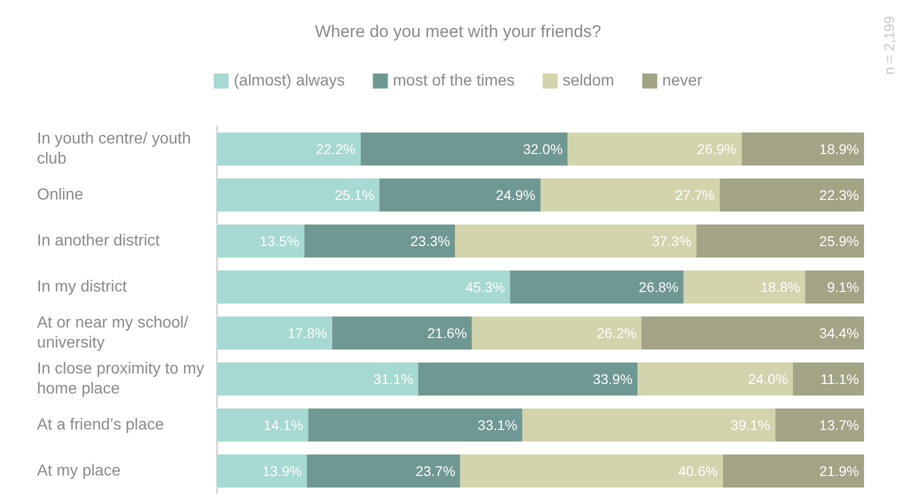 The height and width of the screenshot is (502, 916). Describe the element at coordinates (695, 195) in the screenshot. I see `data-label: 27.7%` at that location.